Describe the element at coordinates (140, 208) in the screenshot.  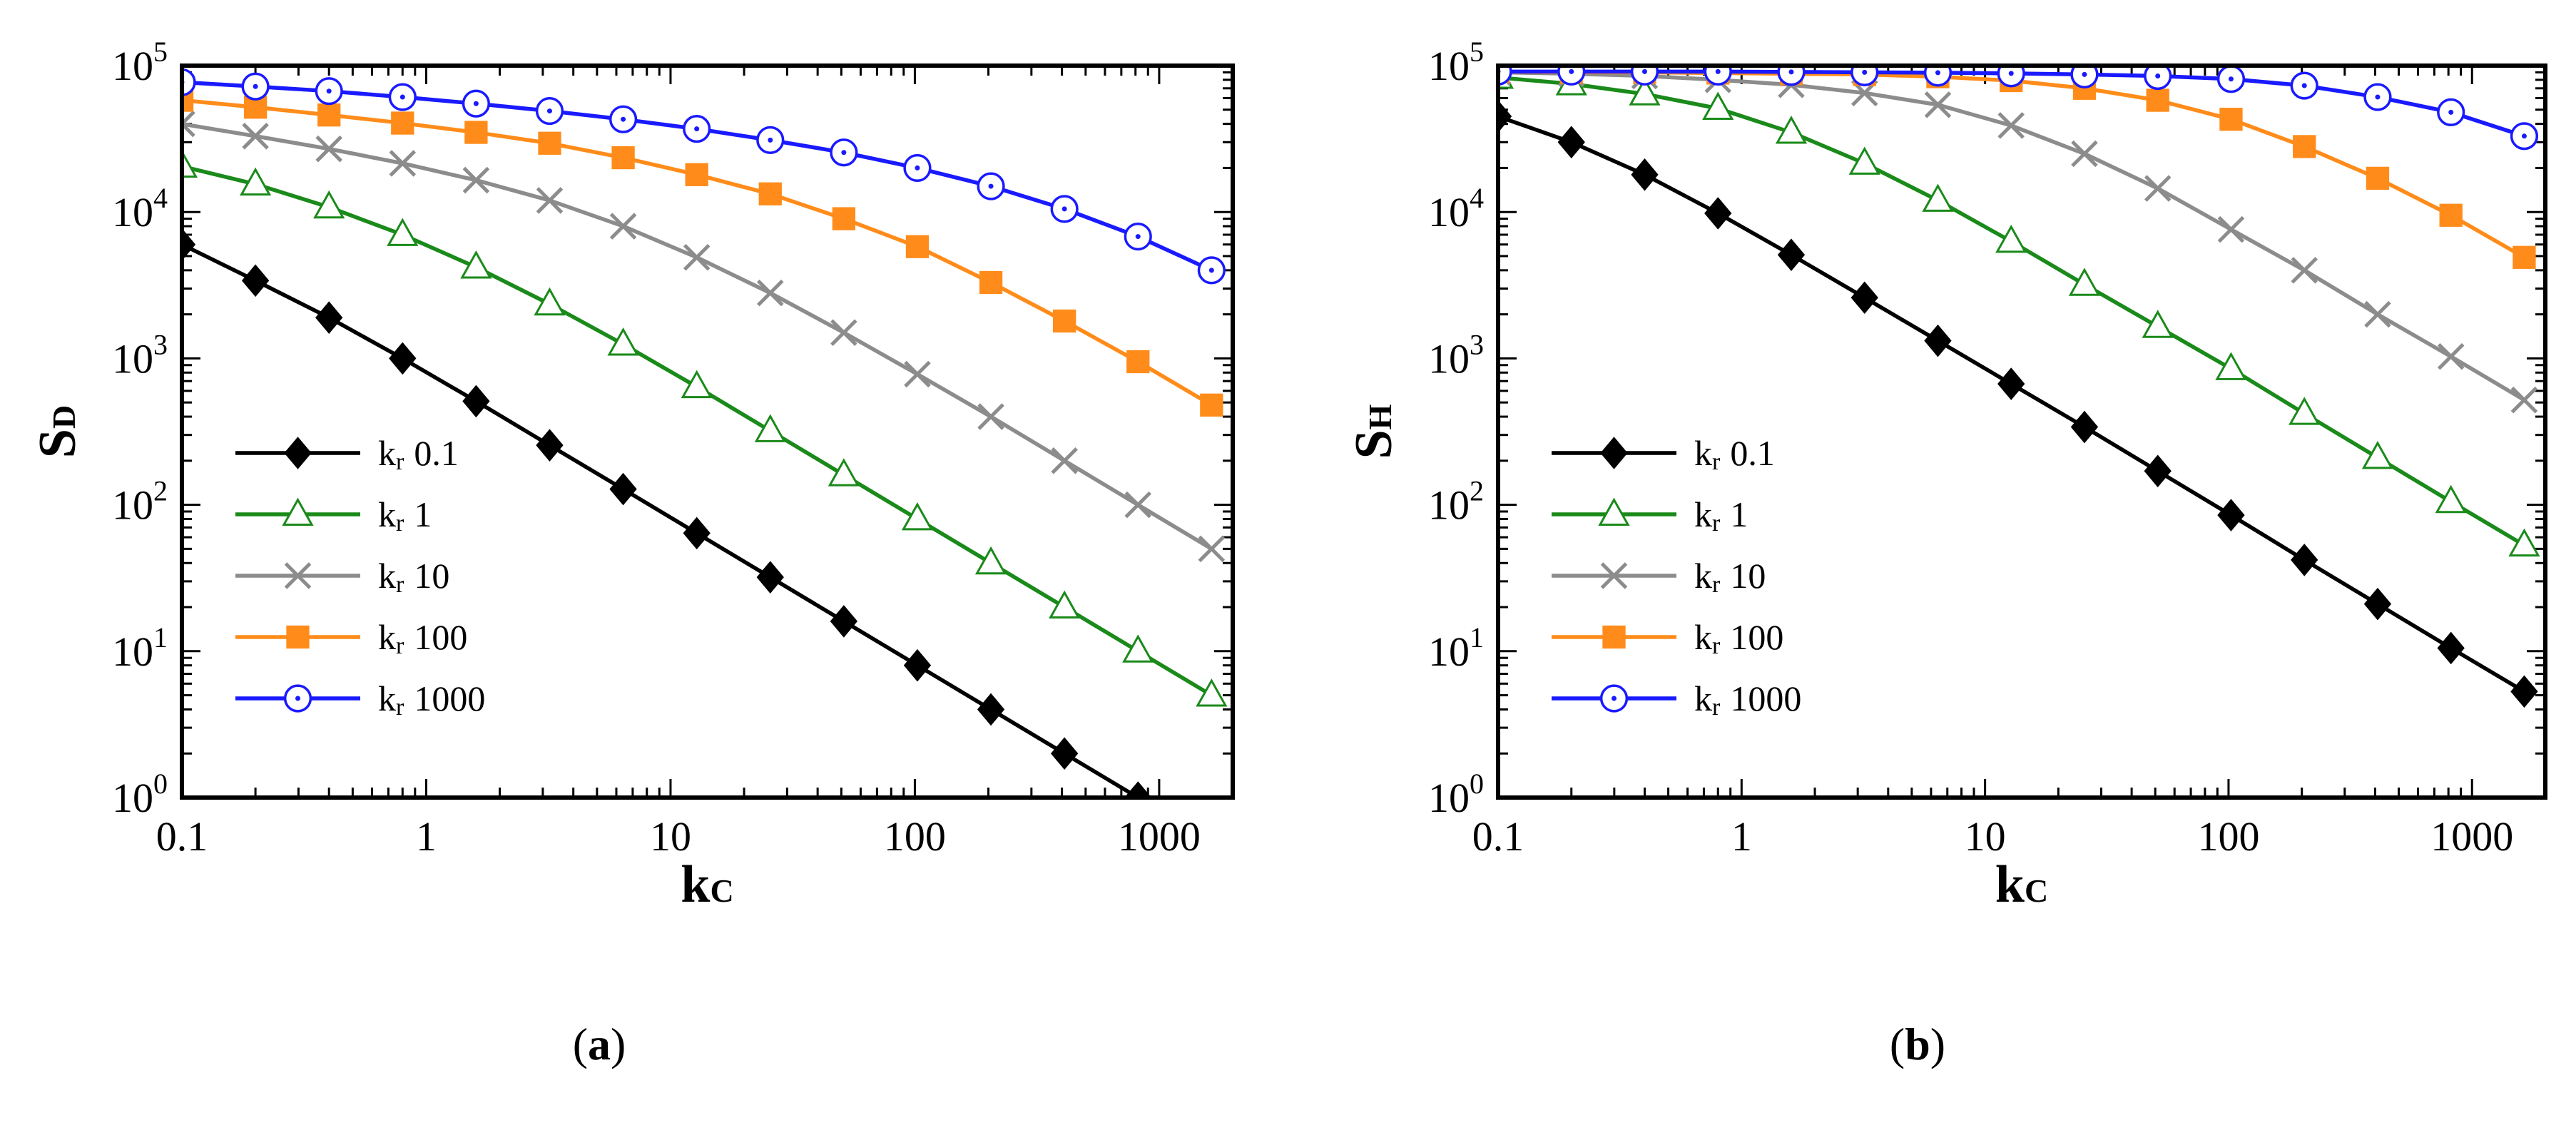
I see `y-tick-label: 10⁴` at that location.